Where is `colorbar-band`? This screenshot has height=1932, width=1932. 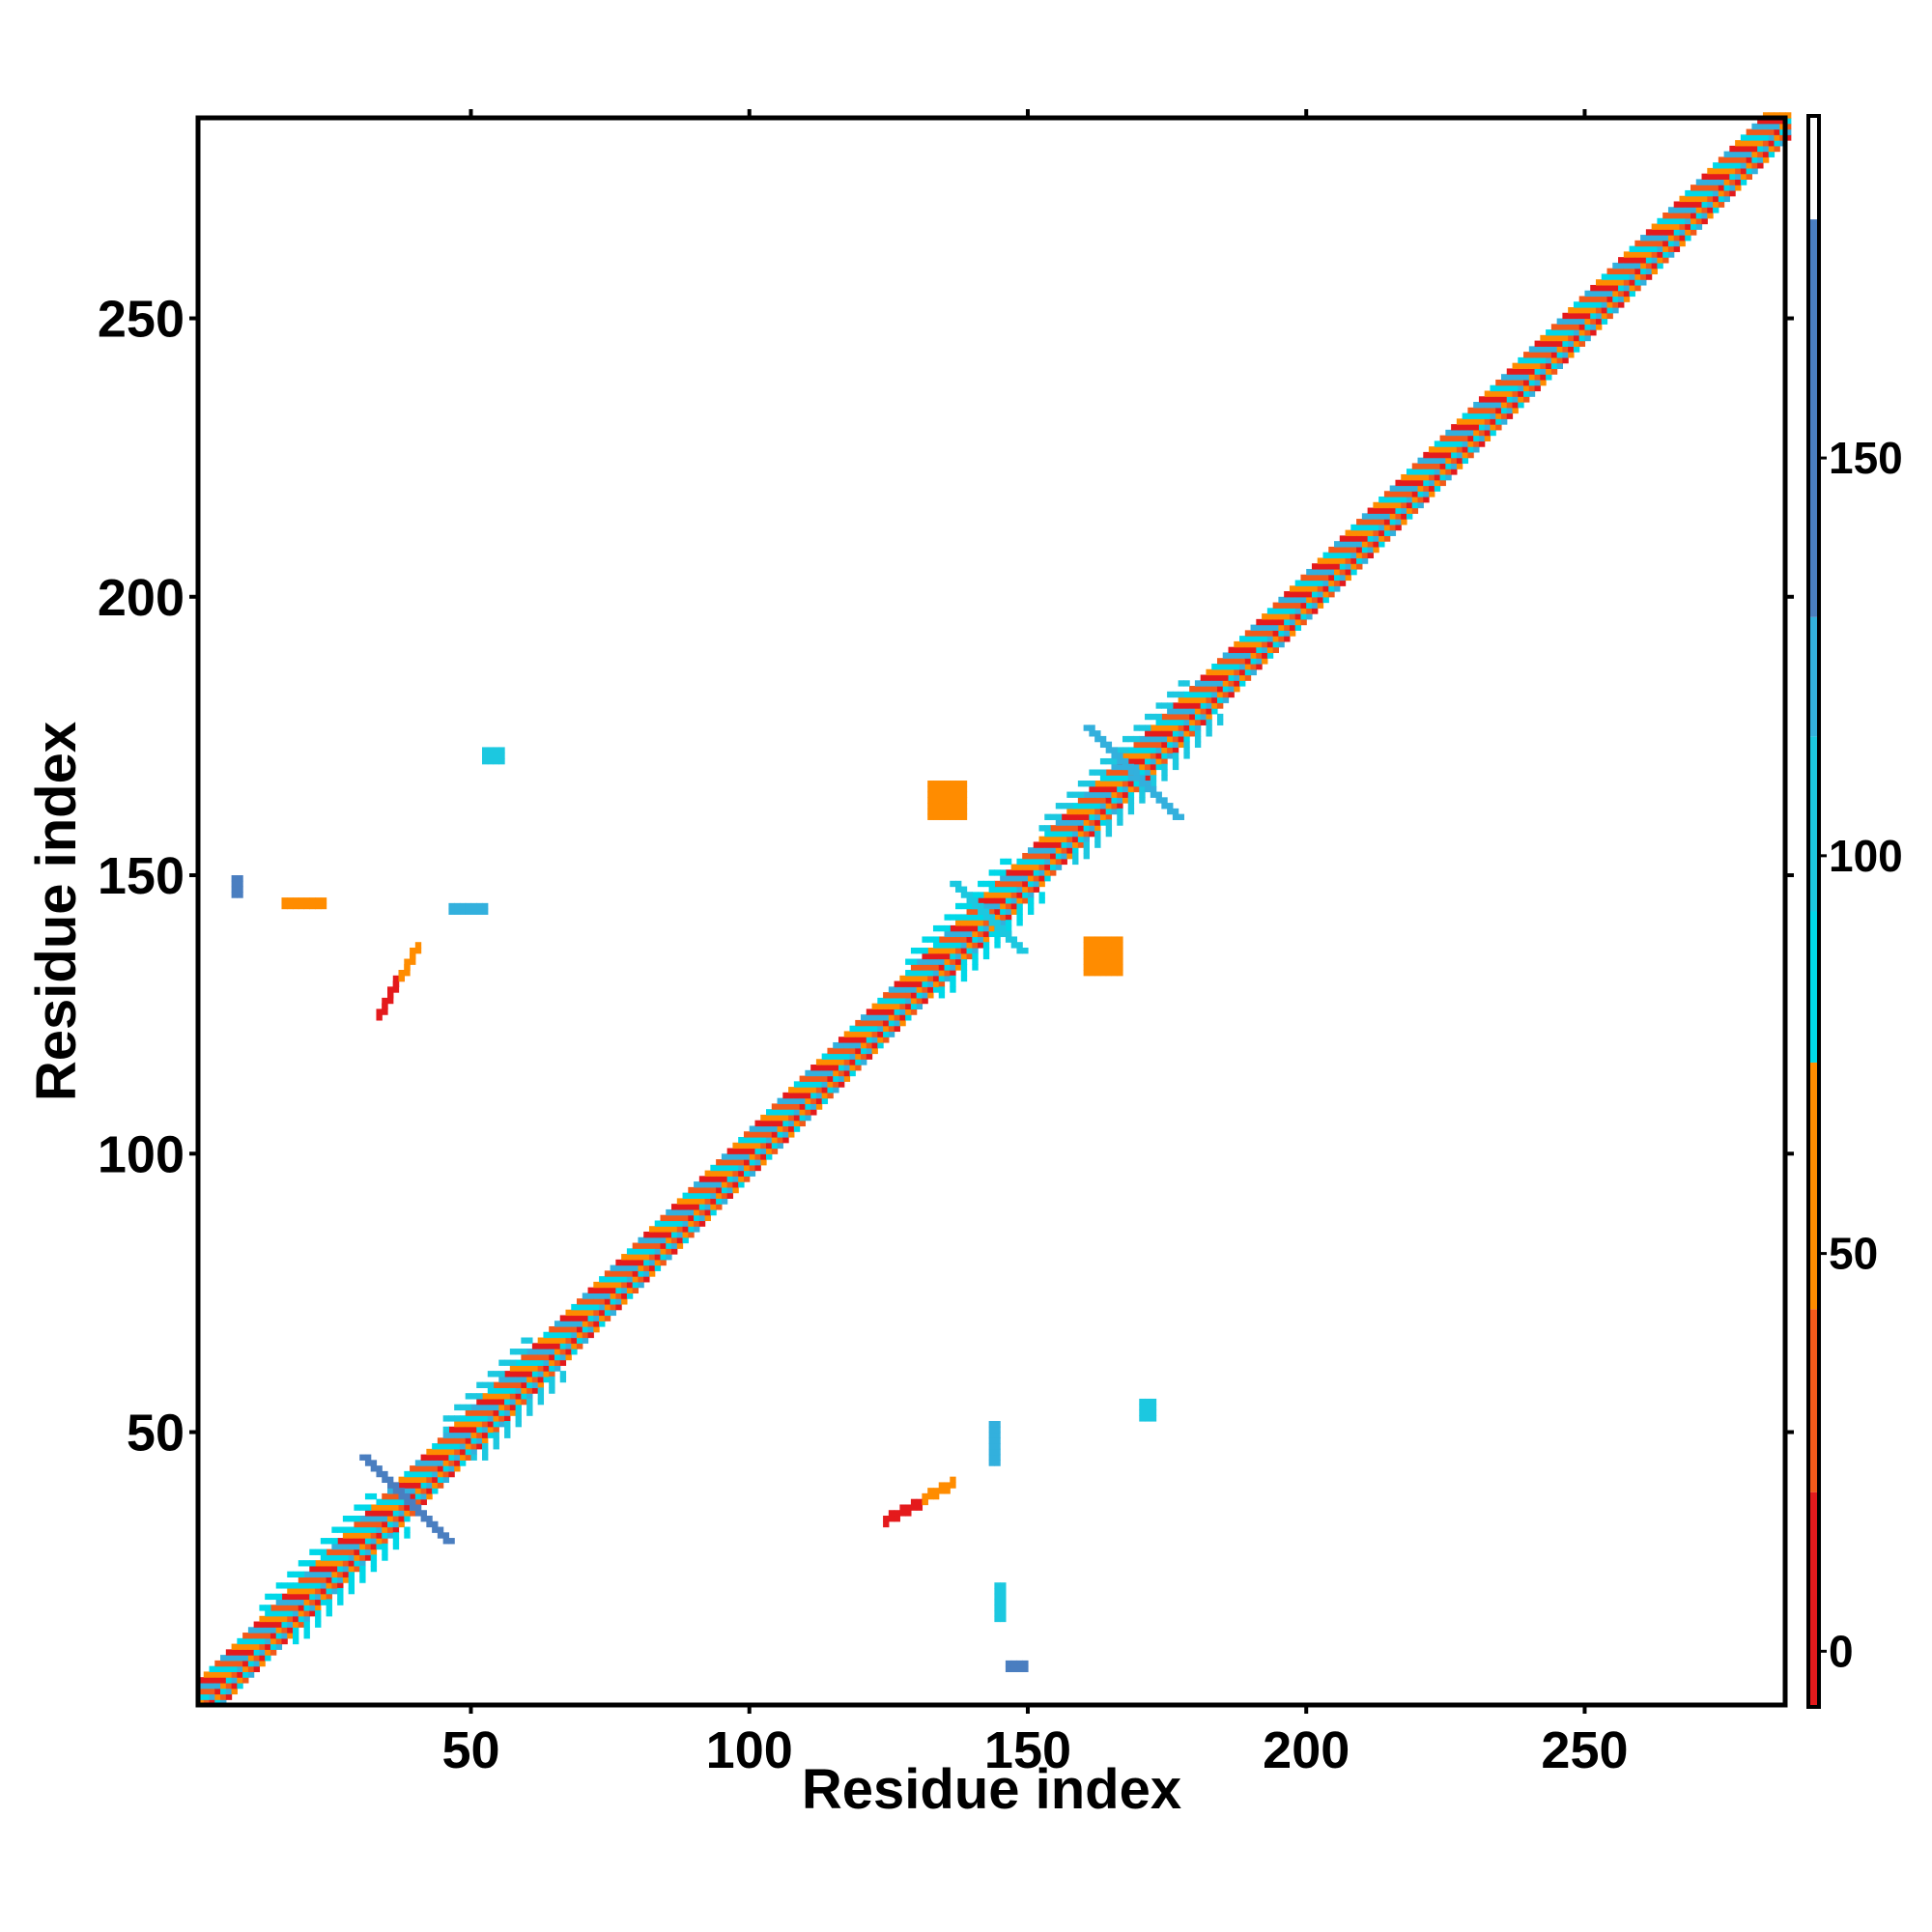
colorbar-band is located at coordinates (1813, 168).